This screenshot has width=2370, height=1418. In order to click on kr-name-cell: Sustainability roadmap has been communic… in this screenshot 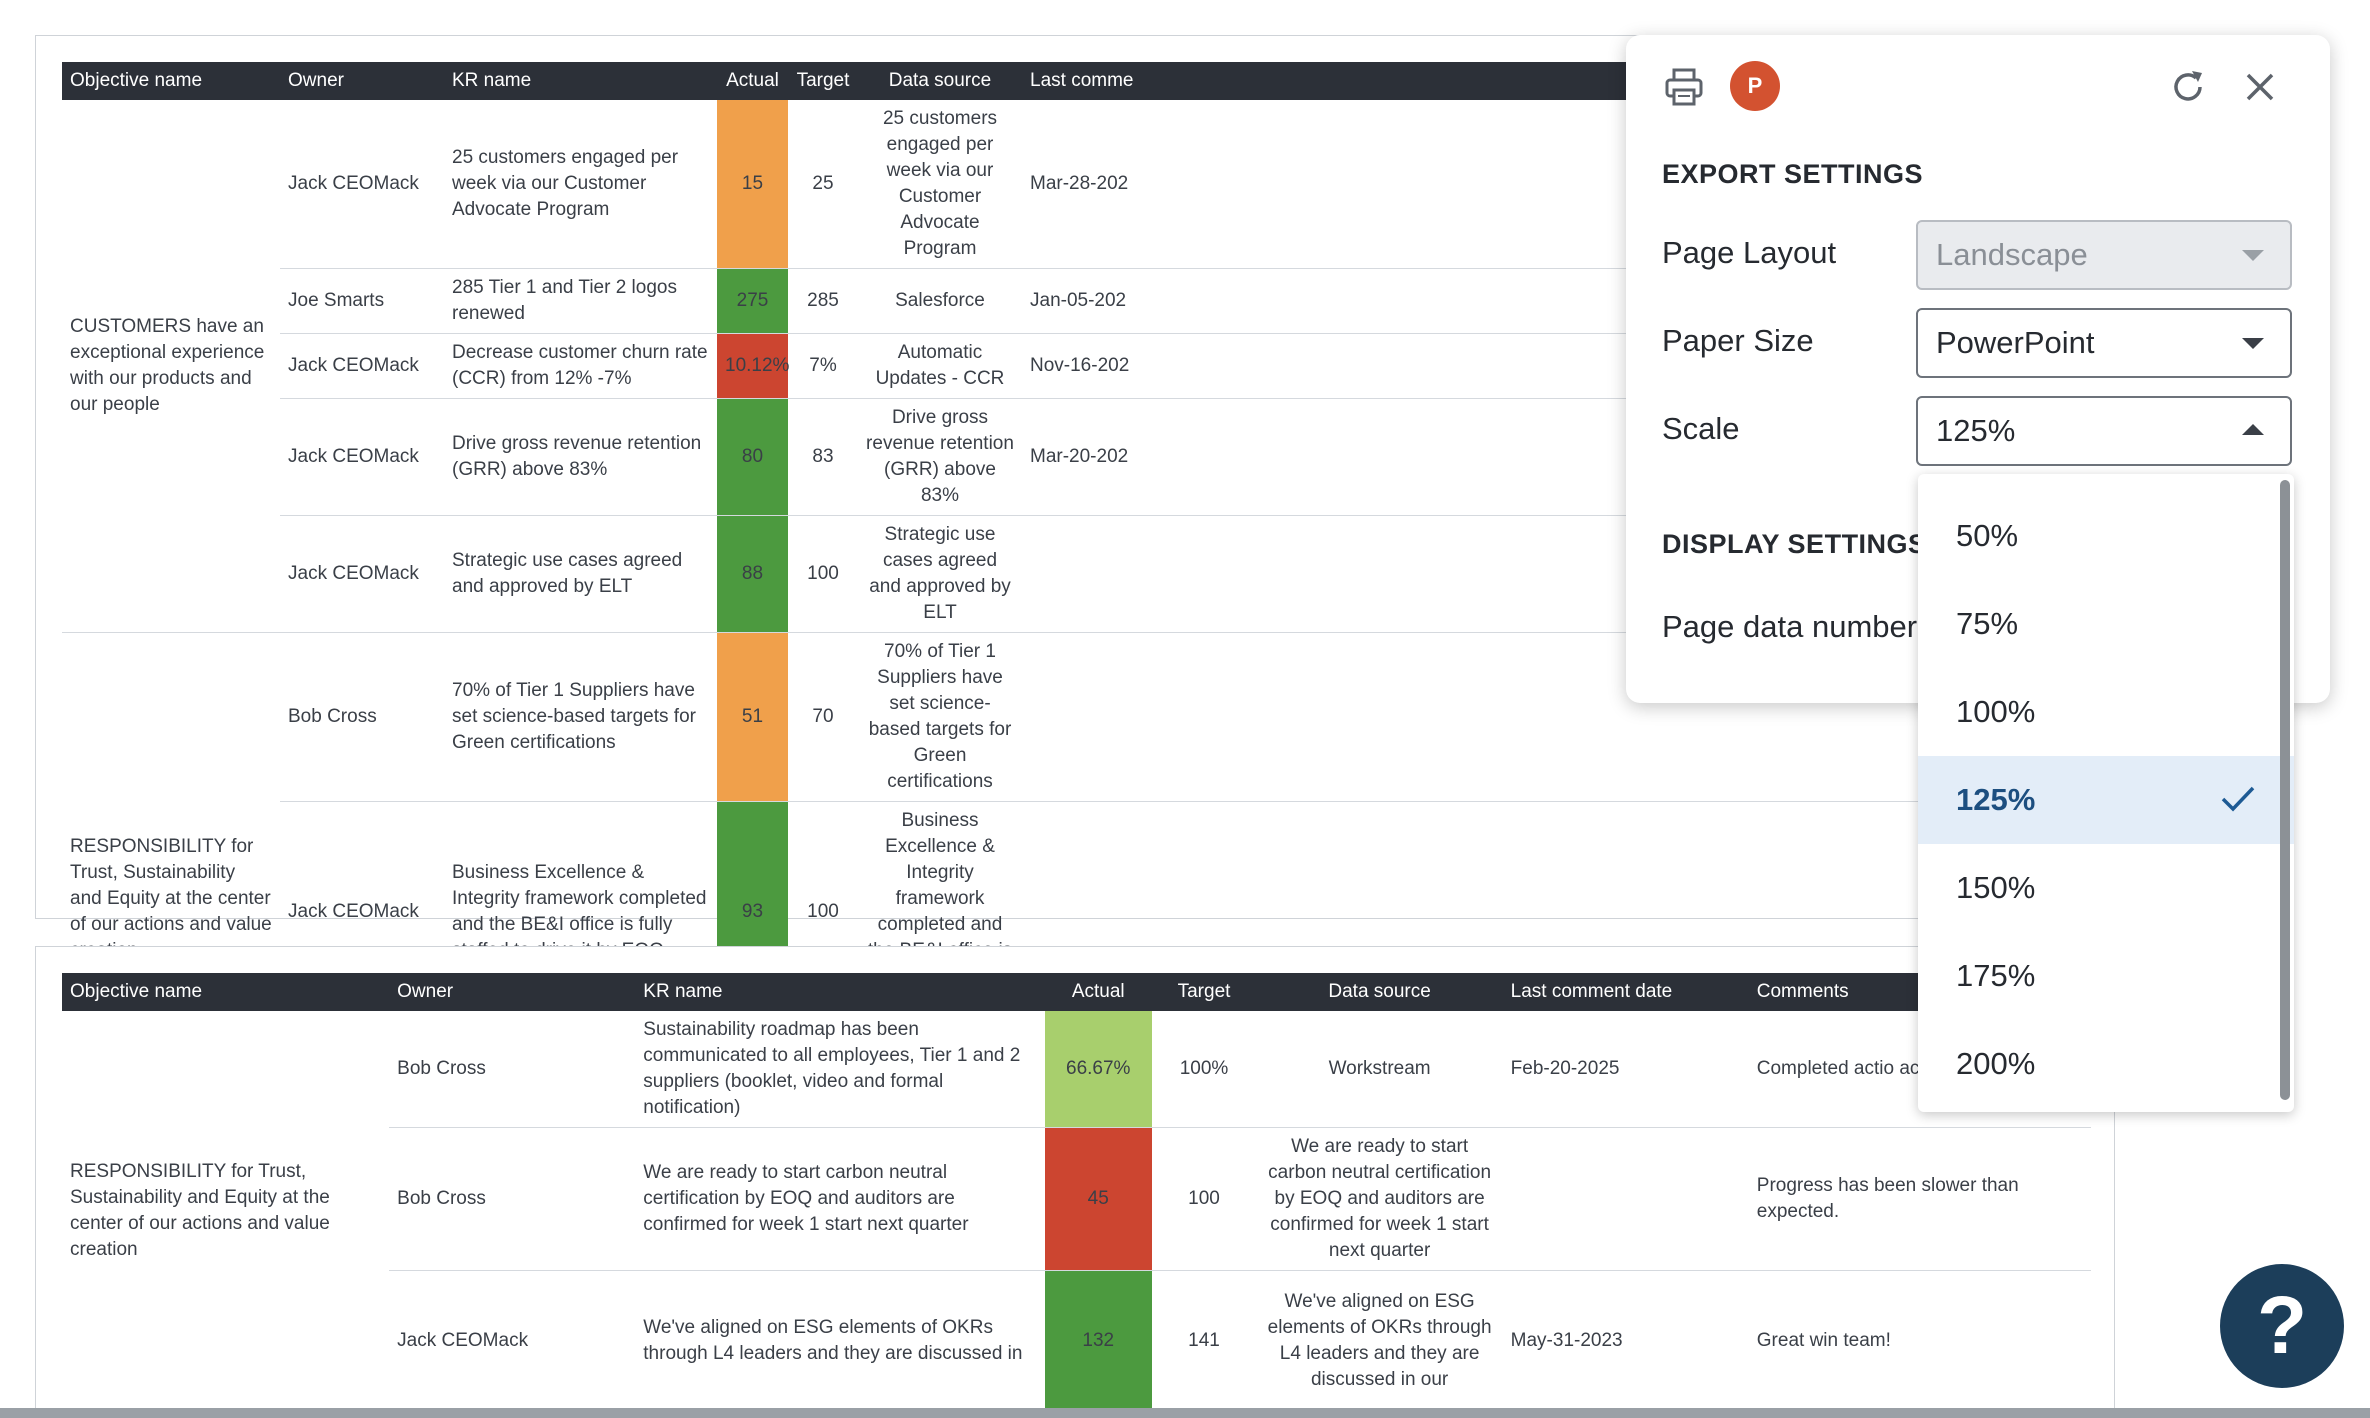, I will do `click(840, 1069)`.